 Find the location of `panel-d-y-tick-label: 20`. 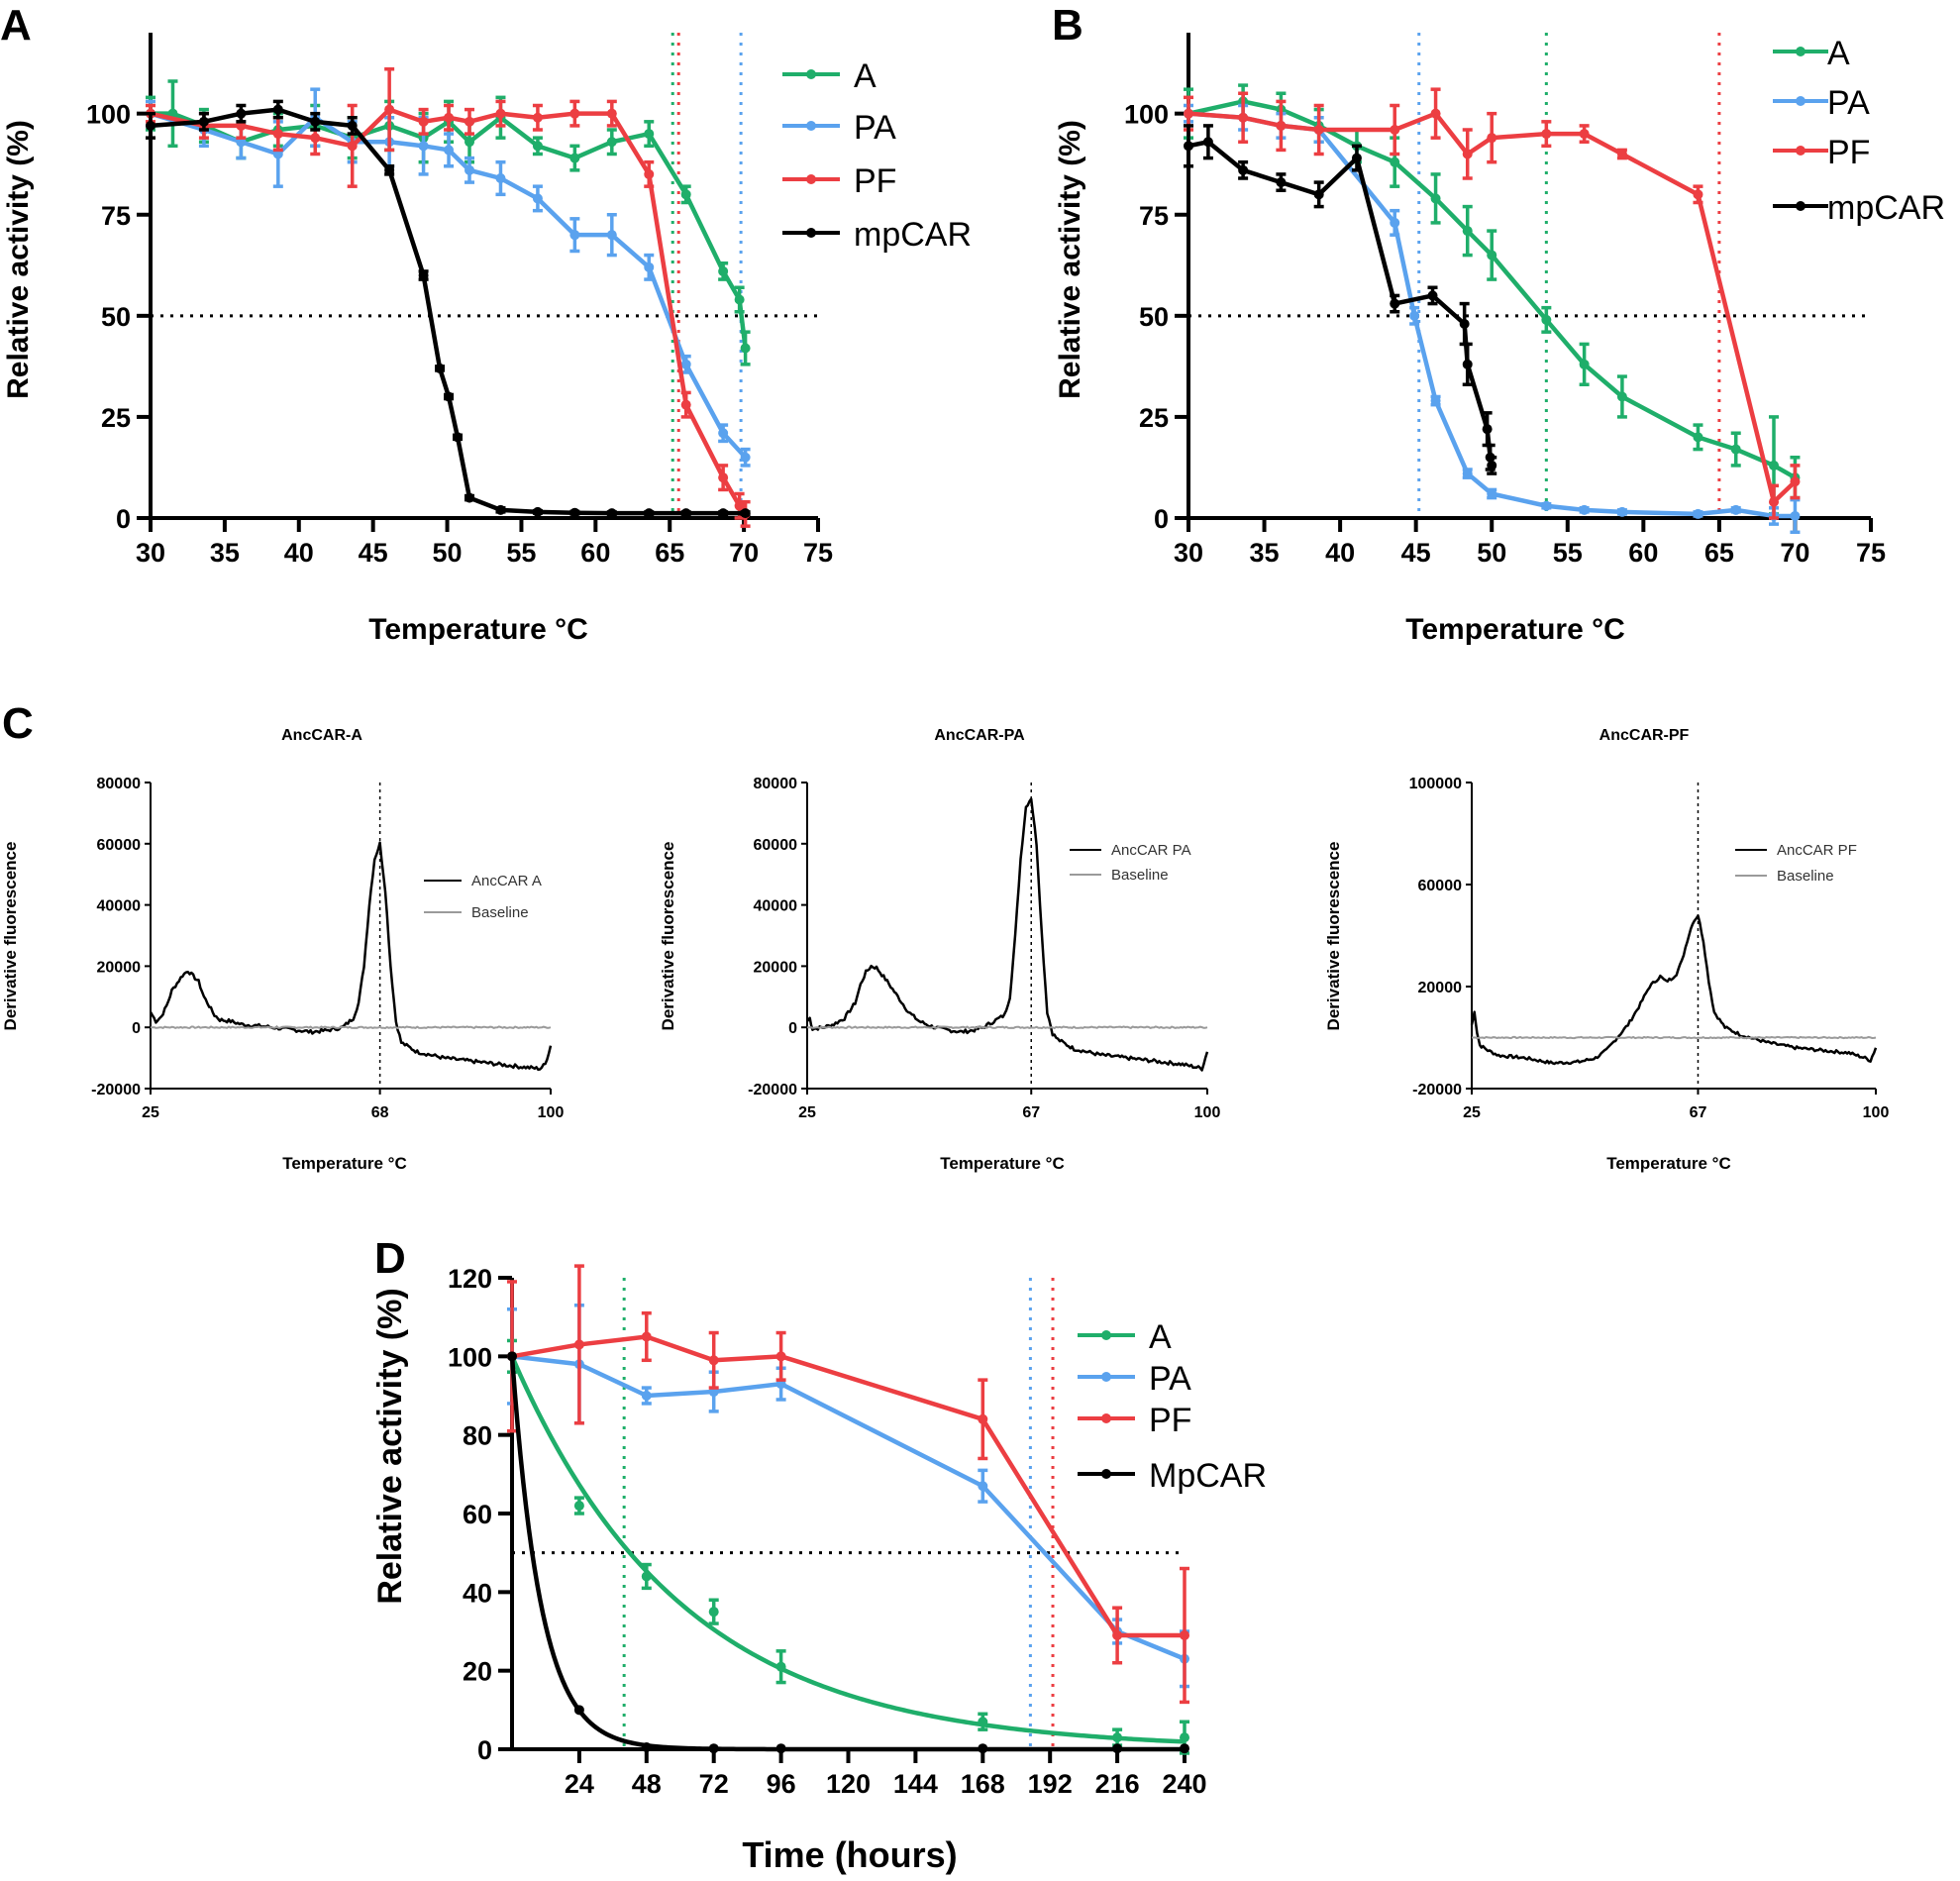

panel-d-y-tick-label: 20 is located at coordinates (478, 1672).